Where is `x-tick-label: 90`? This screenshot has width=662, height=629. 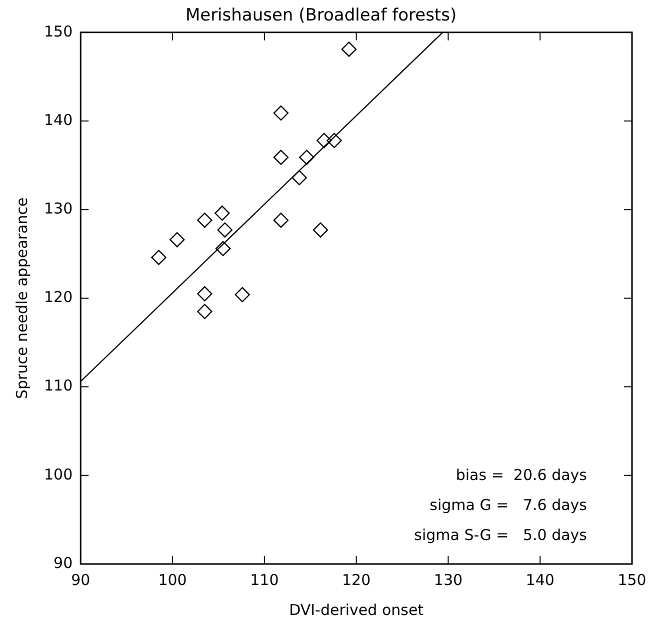 x-tick-label: 90 is located at coordinates (80, 579).